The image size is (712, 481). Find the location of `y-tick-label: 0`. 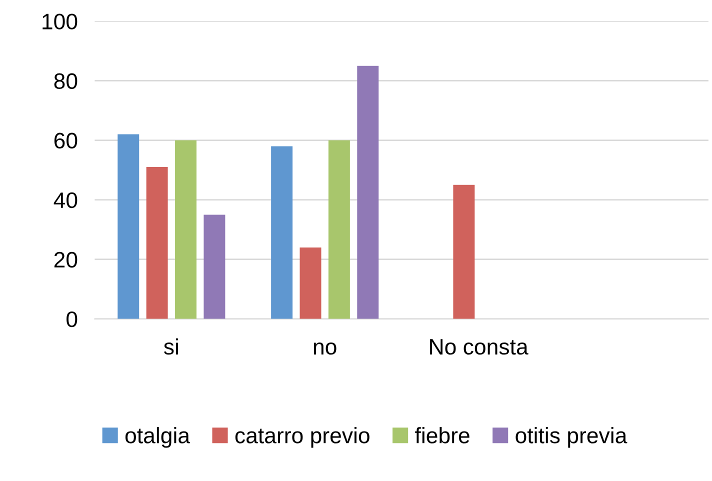

y-tick-label: 0 is located at coordinates (72, 319).